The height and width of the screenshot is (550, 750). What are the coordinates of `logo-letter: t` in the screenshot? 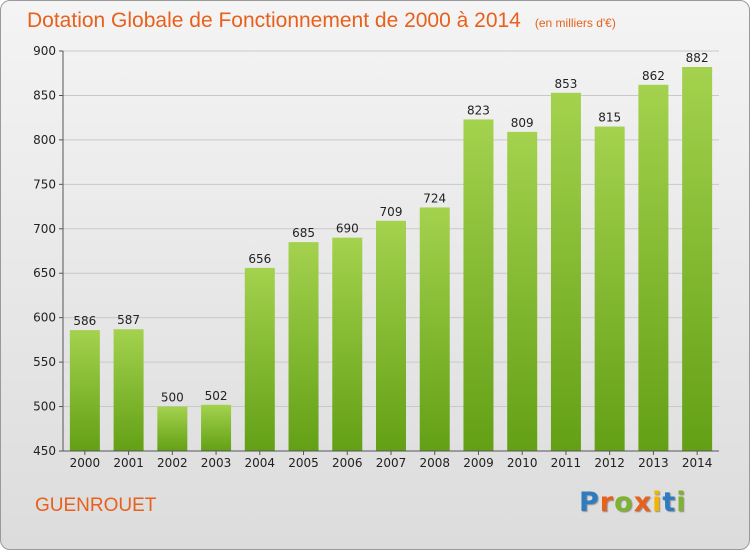 It's located at (669, 502).